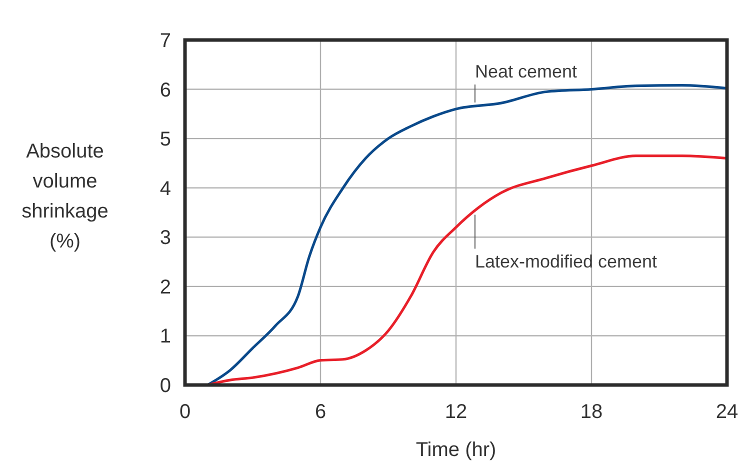 This screenshot has width=743, height=468. I want to click on y-tick-label: 3, so click(165, 238).